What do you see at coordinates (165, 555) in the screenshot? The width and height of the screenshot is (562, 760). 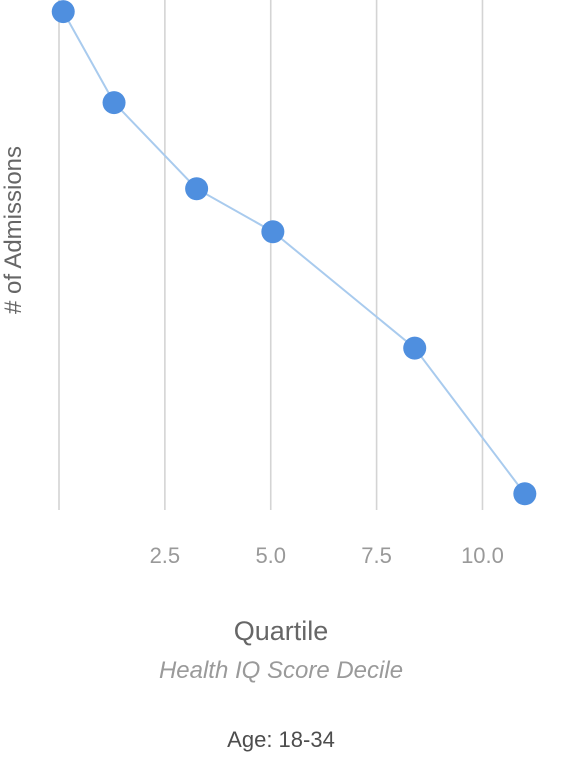 I see `x-tick-label: 2.5` at bounding box center [165, 555].